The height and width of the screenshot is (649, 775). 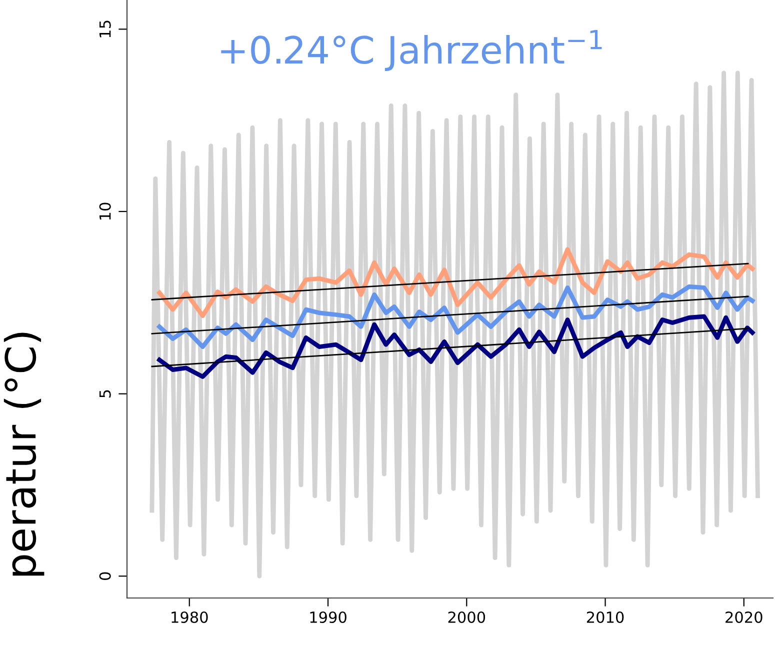 What do you see at coordinates (467, 617) in the screenshot?
I see `x-tick-label: 2000` at bounding box center [467, 617].